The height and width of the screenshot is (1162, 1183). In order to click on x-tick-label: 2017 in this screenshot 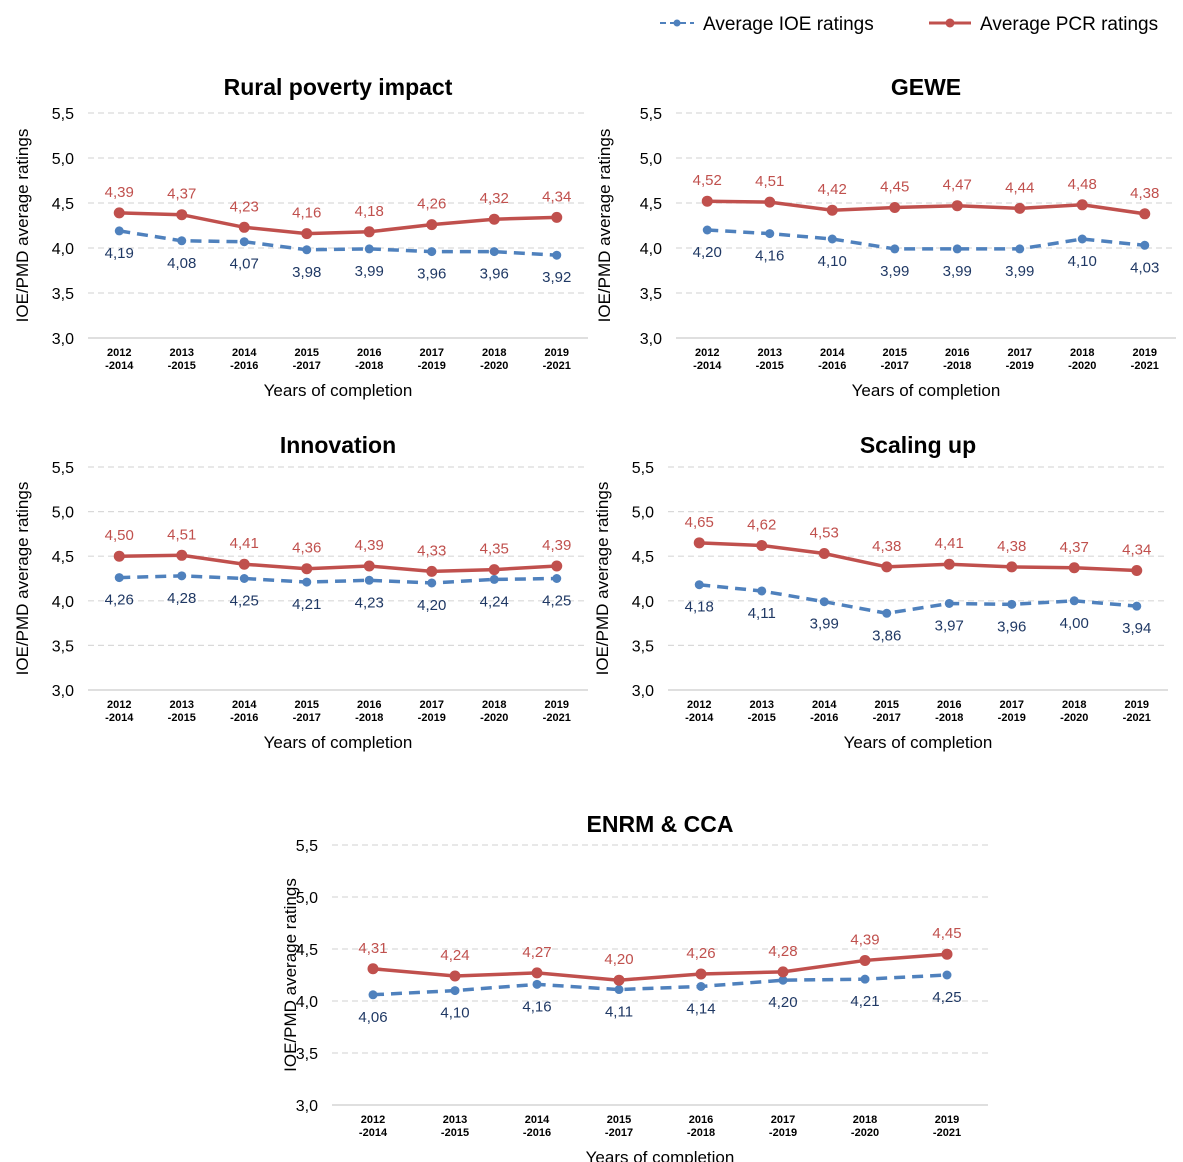, I will do `click(432, 705)`.